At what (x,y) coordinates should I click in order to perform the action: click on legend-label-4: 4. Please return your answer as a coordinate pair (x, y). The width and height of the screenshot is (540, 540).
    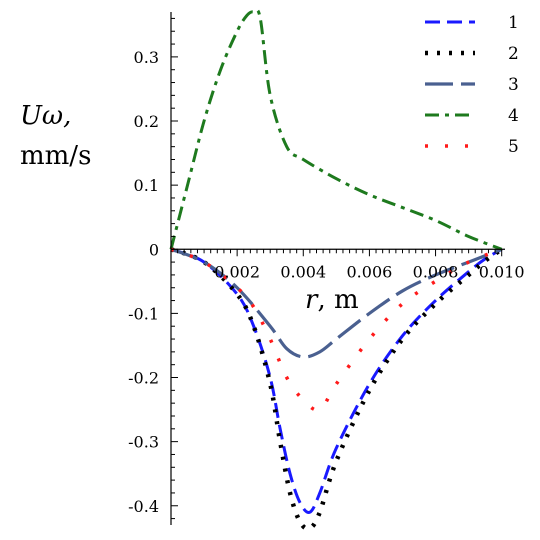
    Looking at the image, I should click on (513, 116).